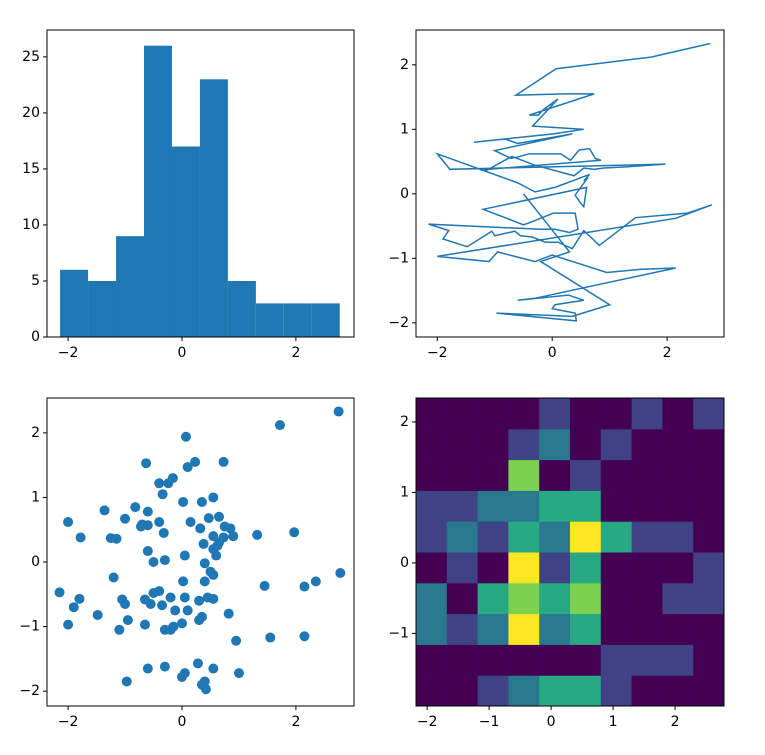 The height and width of the screenshot is (755, 765). I want to click on x-tick-label: 1, so click(613, 722).